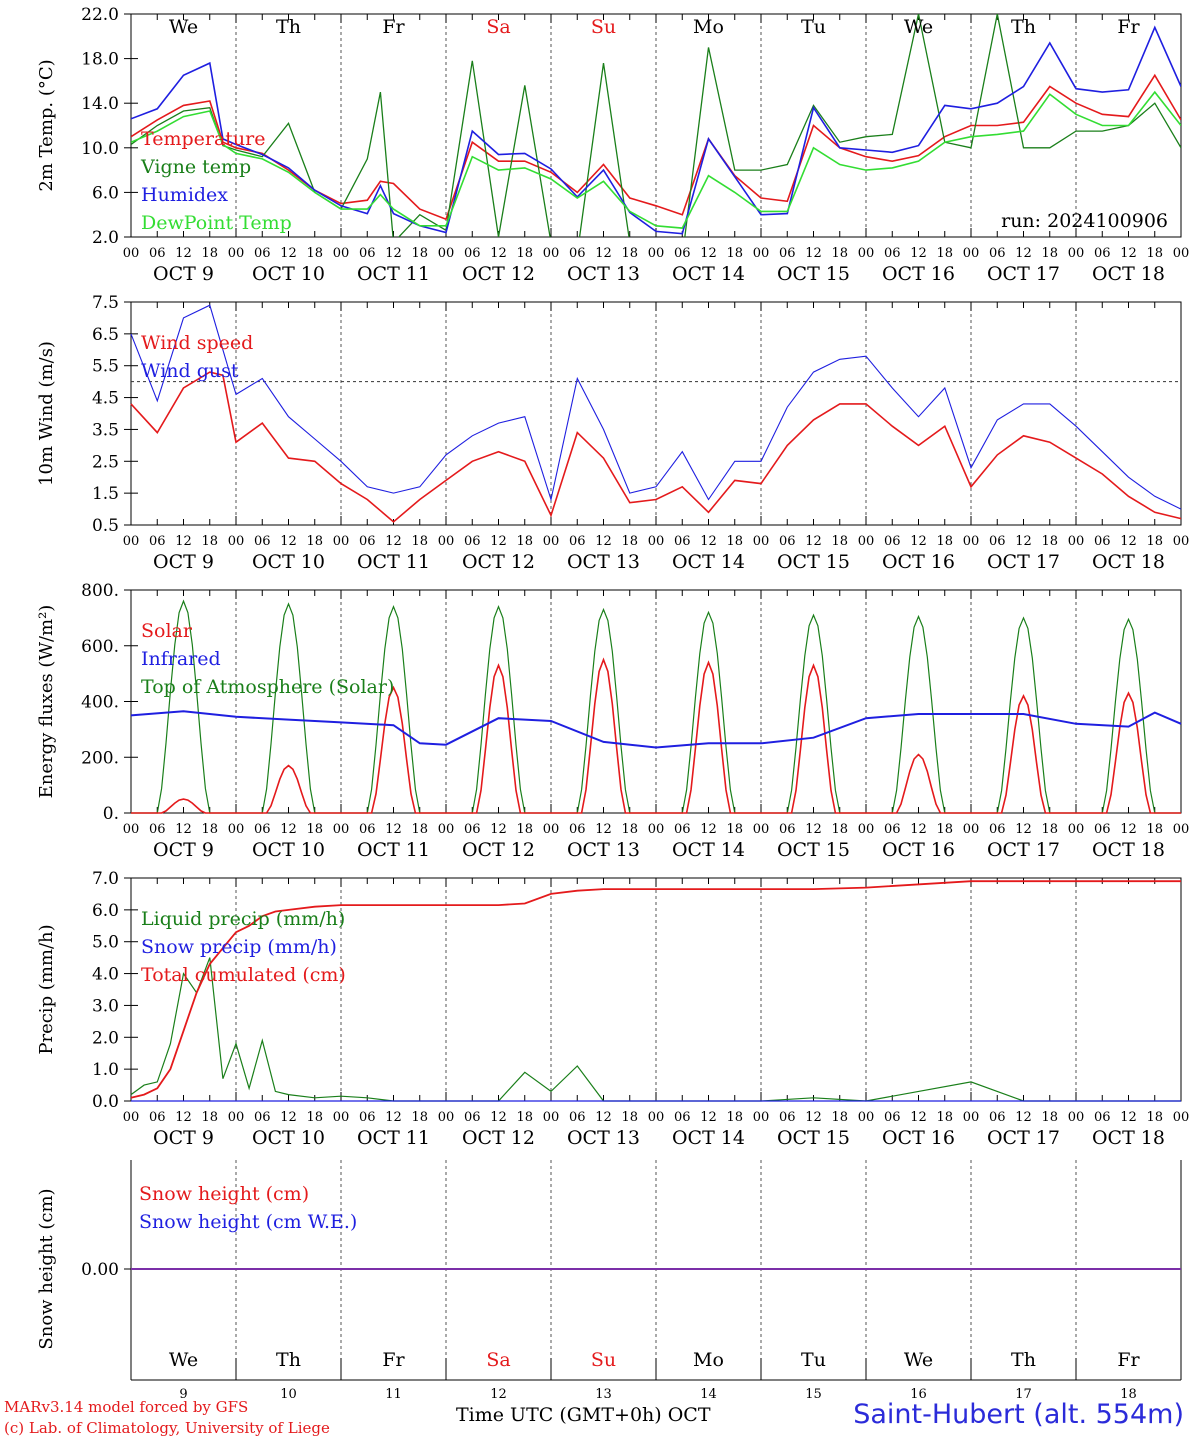 The height and width of the screenshot is (1440, 1194). I want to click on model-credit: MARv3.14 model forced by GFS, so click(126, 1407).